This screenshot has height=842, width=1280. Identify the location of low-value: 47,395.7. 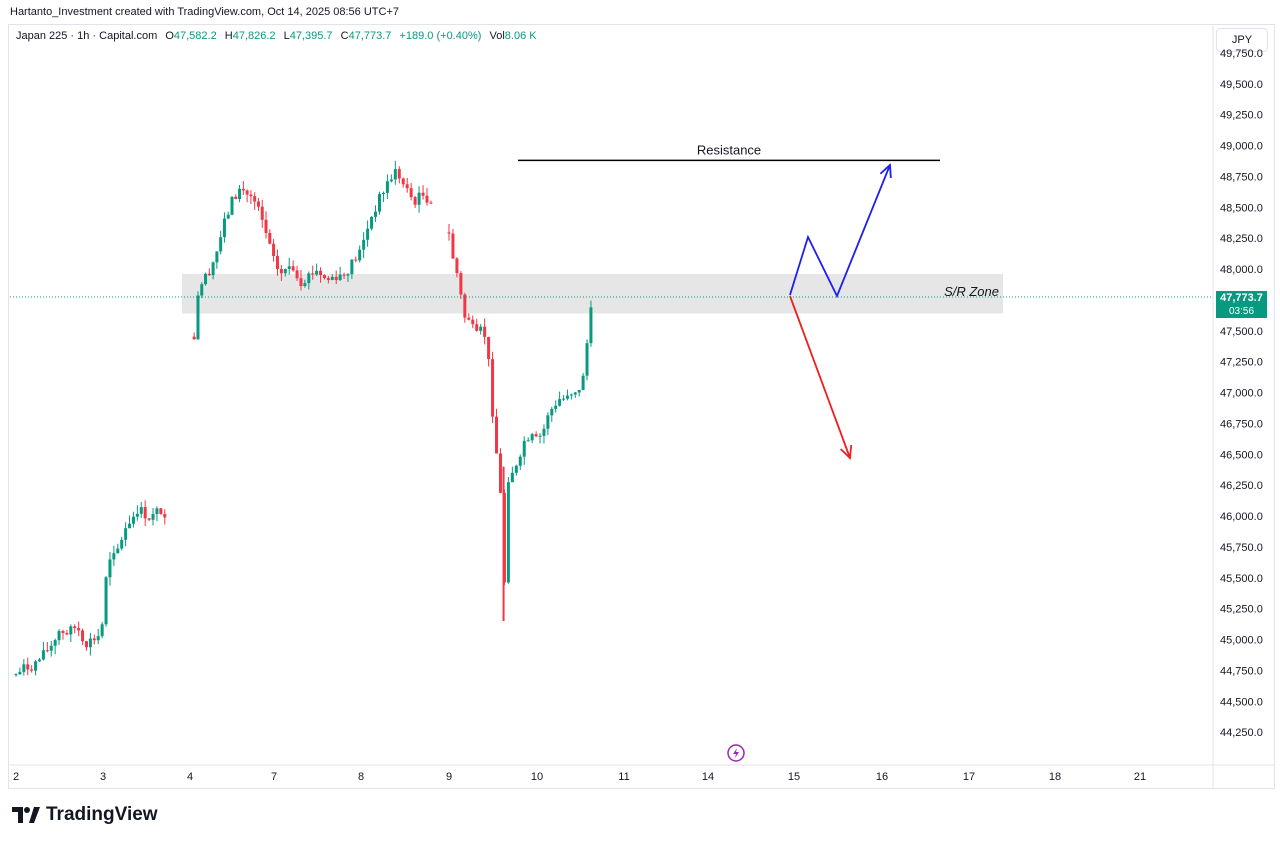
(311, 36).